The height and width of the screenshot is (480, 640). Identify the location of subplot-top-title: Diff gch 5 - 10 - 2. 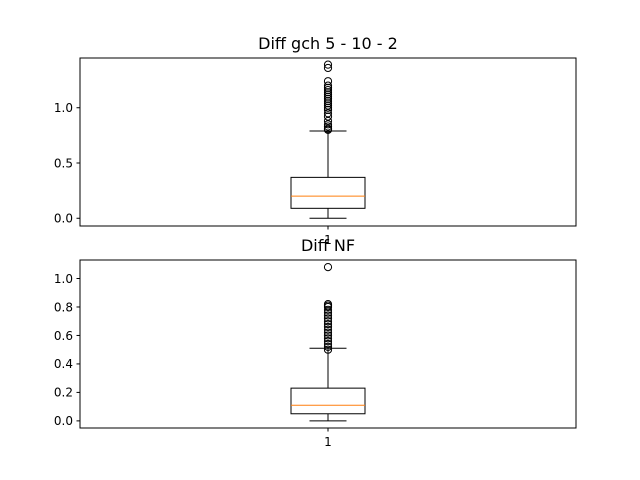
(328, 43).